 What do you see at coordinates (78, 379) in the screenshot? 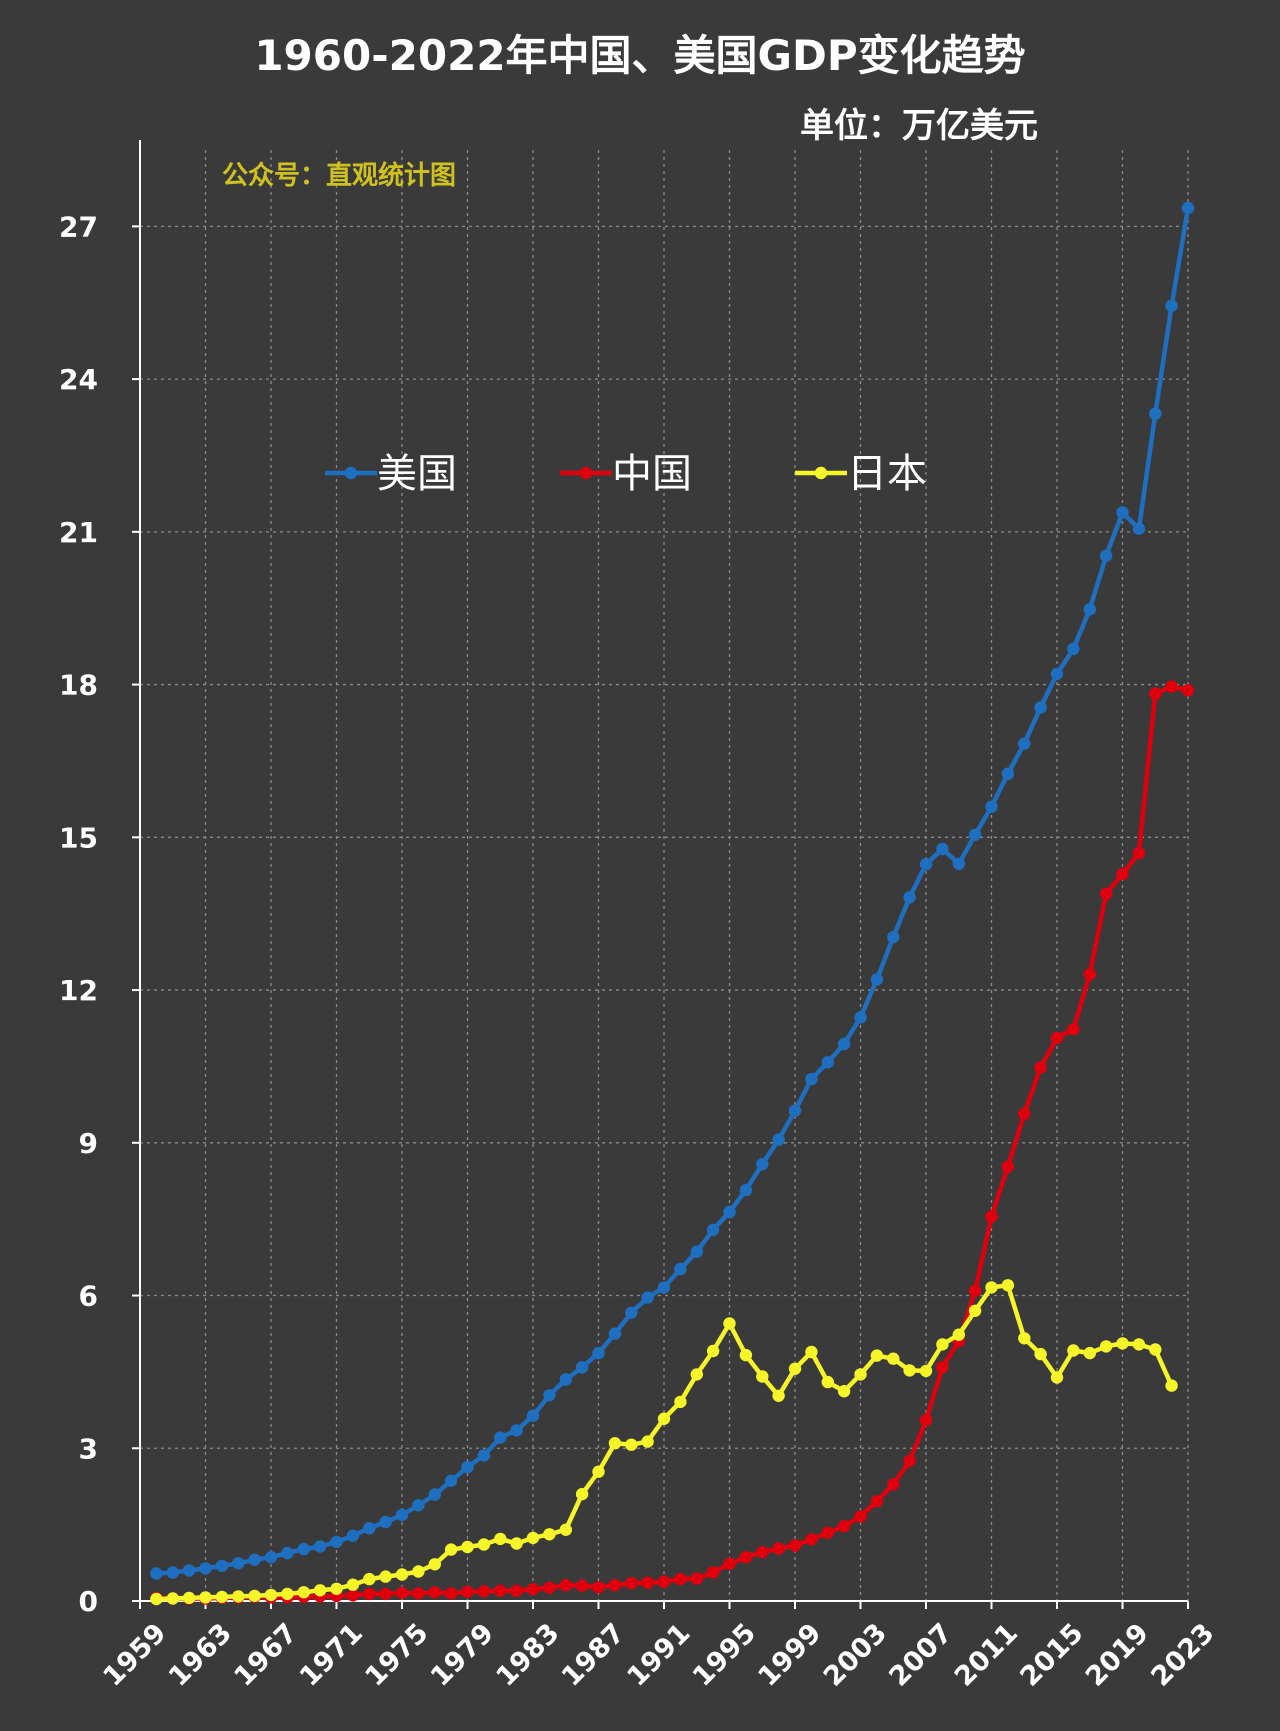
I see `y-tick-label: 24` at bounding box center [78, 379].